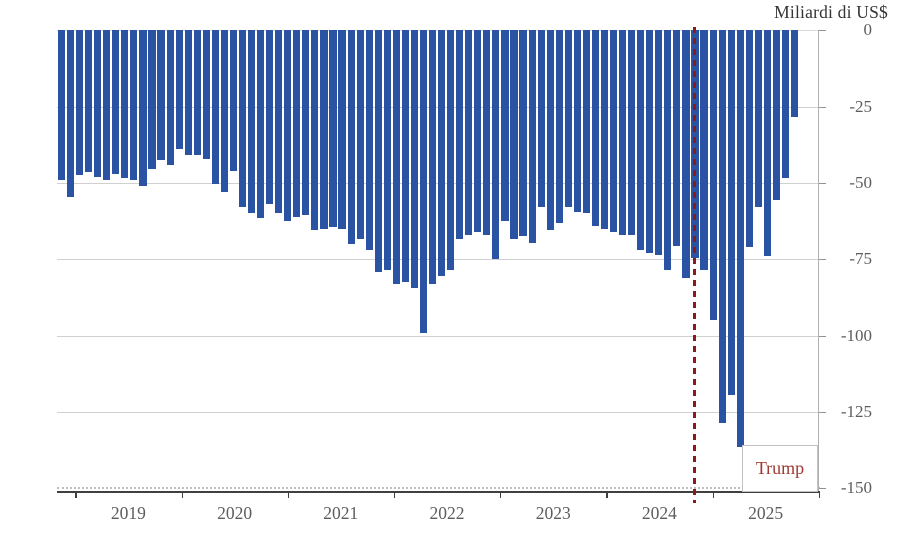 This screenshot has width=921, height=543. What do you see at coordinates (553, 513) in the screenshot?
I see `x-axis-year-label: 2023` at bounding box center [553, 513].